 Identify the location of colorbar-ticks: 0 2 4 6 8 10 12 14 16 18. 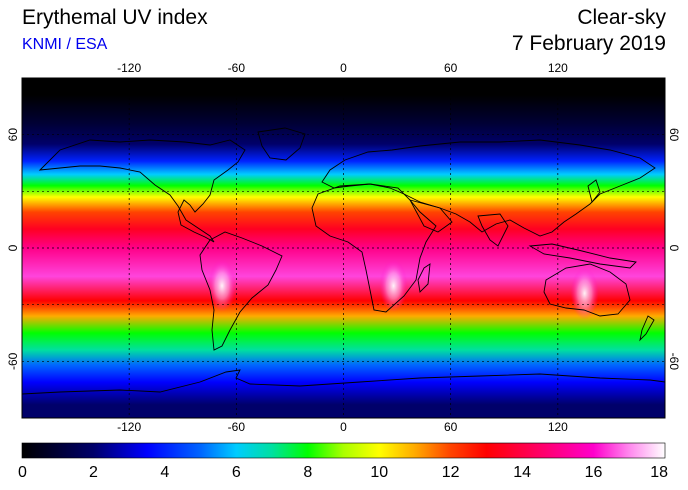
(343, 472).